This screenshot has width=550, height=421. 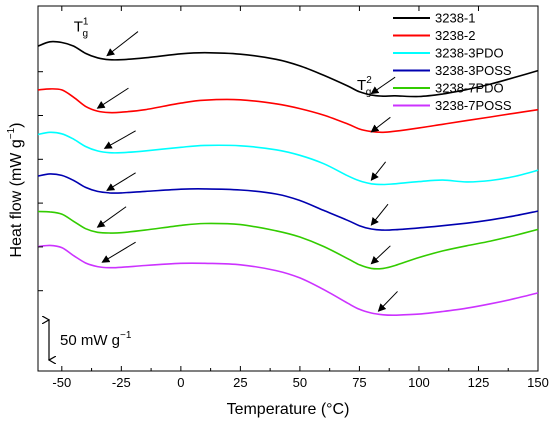 I want to click on x-tick-label: 100, so click(x=419, y=382).